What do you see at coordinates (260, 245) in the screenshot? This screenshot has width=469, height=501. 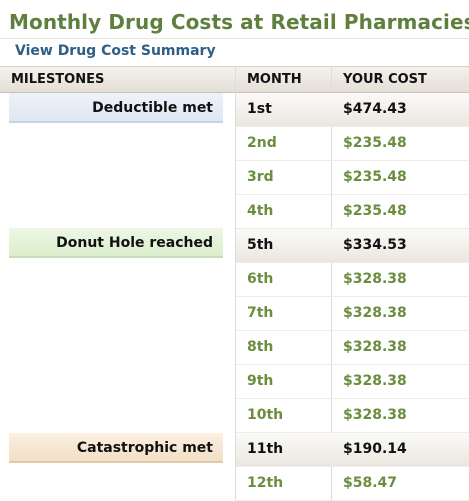 I see `month-cell: 5th` at bounding box center [260, 245].